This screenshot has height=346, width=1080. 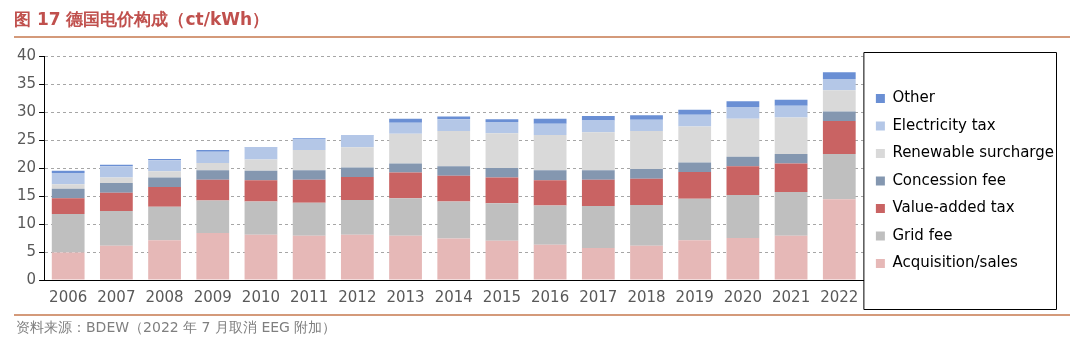 I want to click on legend-label: Other, so click(x=914, y=97).